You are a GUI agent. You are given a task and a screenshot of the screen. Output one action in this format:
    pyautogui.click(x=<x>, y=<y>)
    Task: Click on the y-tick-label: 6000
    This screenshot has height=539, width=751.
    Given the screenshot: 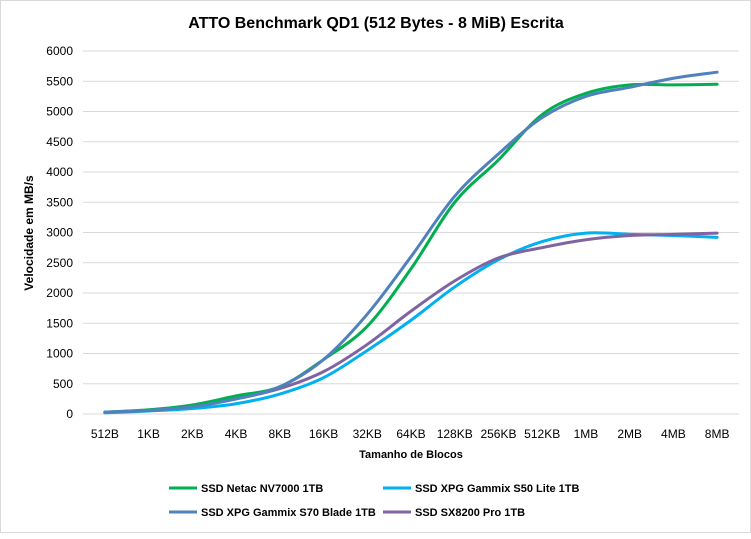 What is the action you would take?
    pyautogui.click(x=59, y=51)
    